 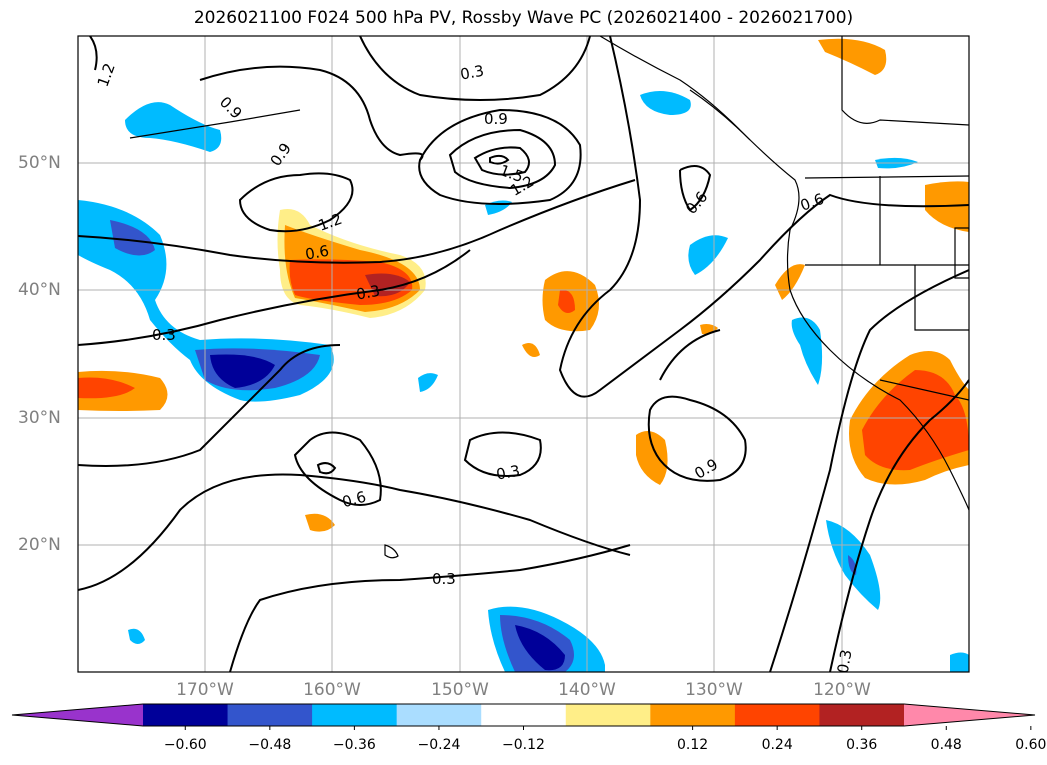 I want to click on lat-label-30: 30°N, so click(x=39, y=418).